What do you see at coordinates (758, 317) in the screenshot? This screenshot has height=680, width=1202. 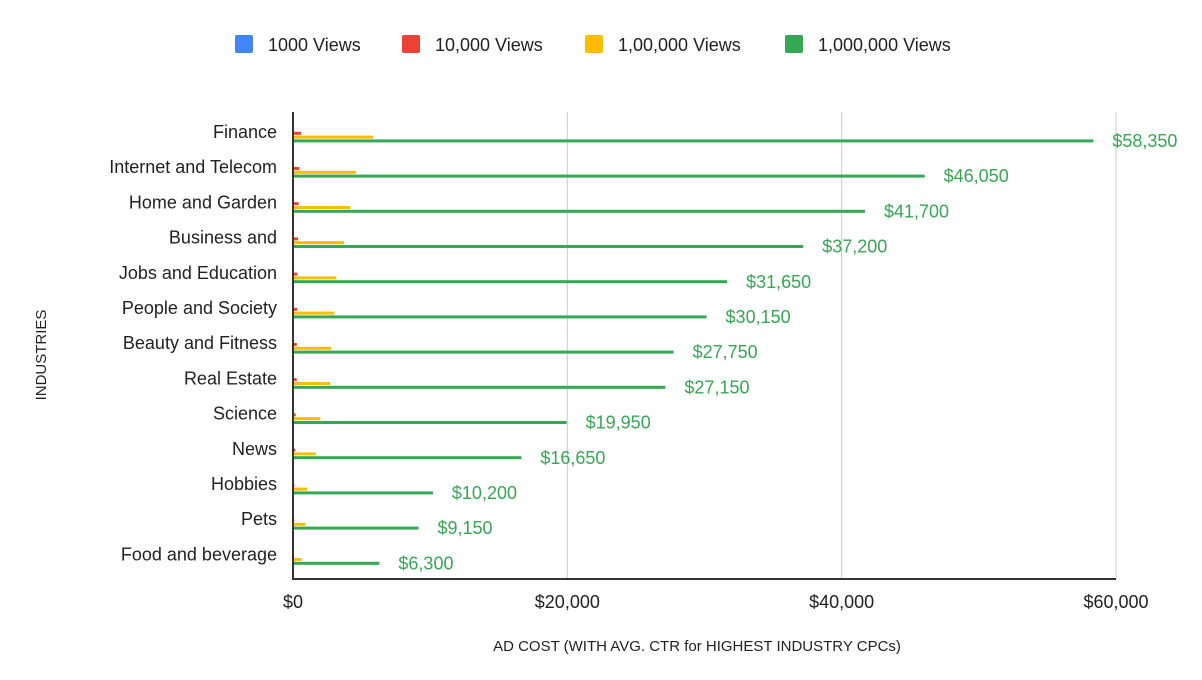 I see `data-label: $30,150` at bounding box center [758, 317].